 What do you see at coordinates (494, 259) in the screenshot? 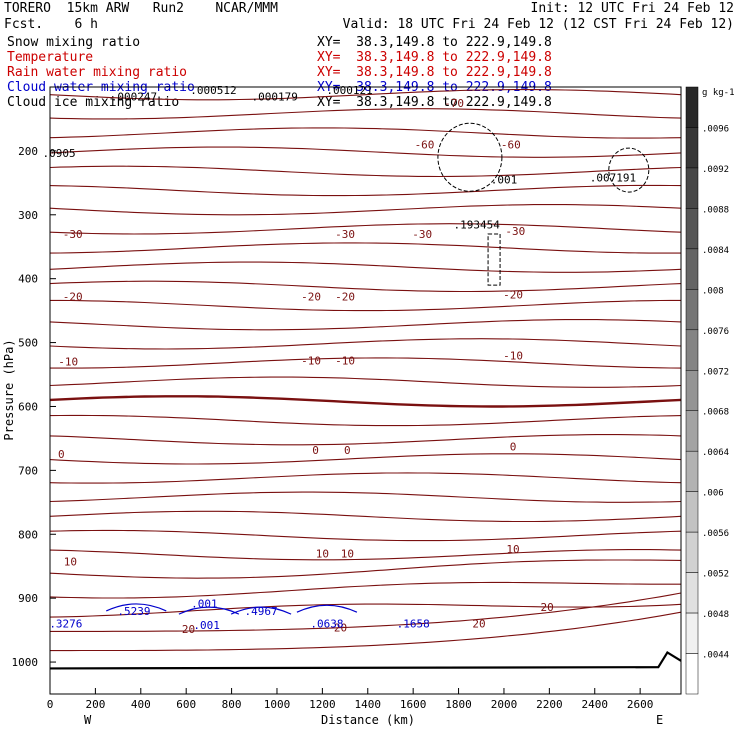
I see `snow-contour` at bounding box center [494, 259].